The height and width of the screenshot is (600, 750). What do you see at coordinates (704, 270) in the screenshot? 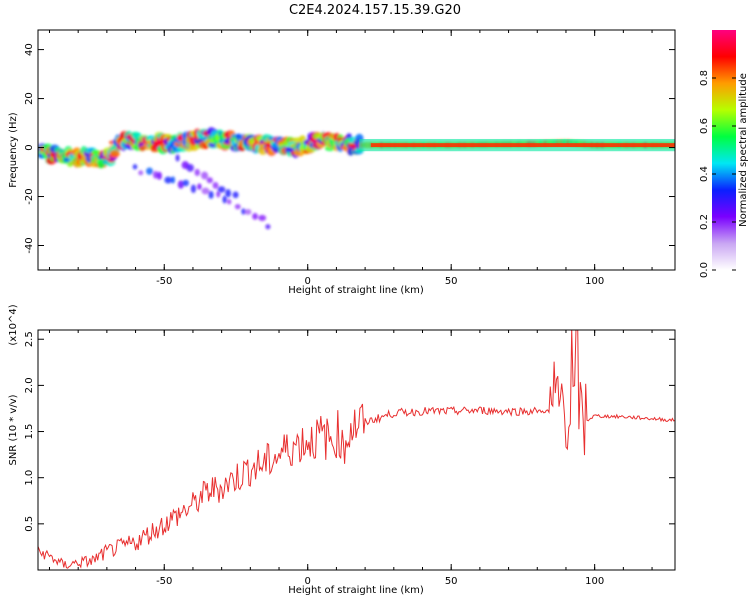
I see `colorbar-tick-label: 0.0` at bounding box center [704, 270].